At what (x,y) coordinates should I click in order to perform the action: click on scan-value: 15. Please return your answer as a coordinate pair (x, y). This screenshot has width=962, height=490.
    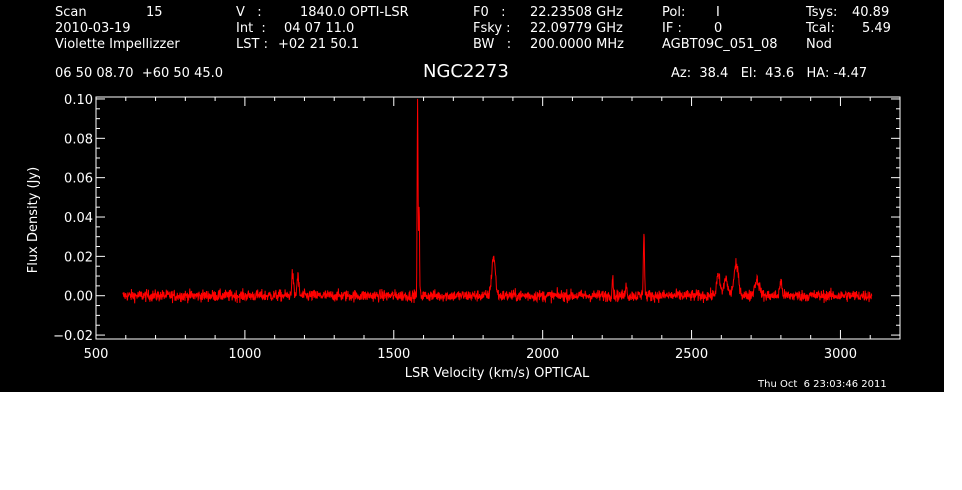
    Looking at the image, I should click on (154, 12).